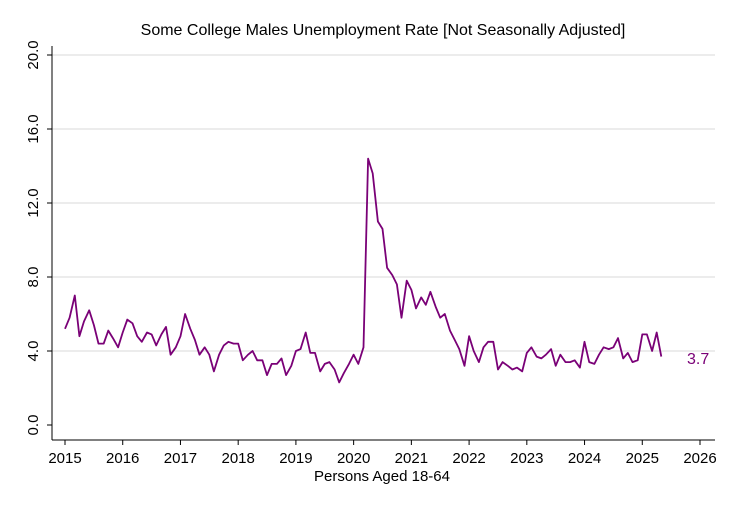 This screenshot has width=732, height=505. Describe the element at coordinates (64, 458) in the screenshot. I see `x-tick-label: 2015` at that location.